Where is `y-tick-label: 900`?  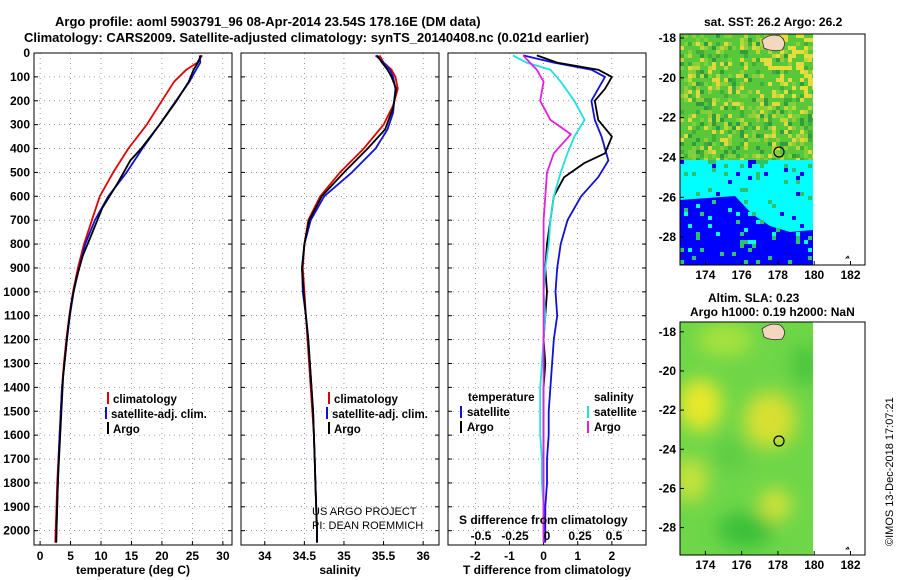 y-tick-label: 900 is located at coordinates (20, 268).